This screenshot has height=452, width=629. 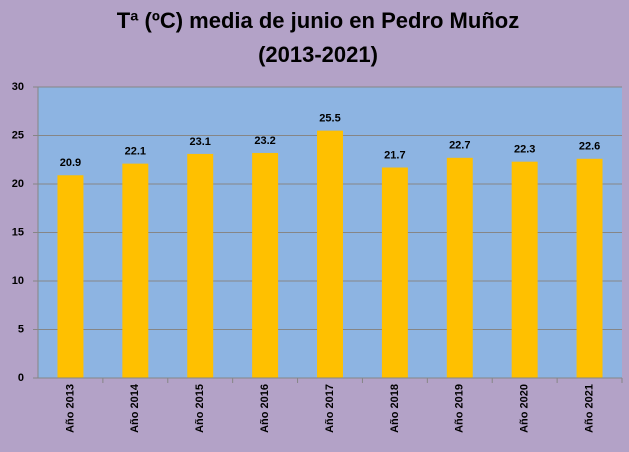 I want to click on x-tick-label: Año 2014, so click(x=135, y=408).